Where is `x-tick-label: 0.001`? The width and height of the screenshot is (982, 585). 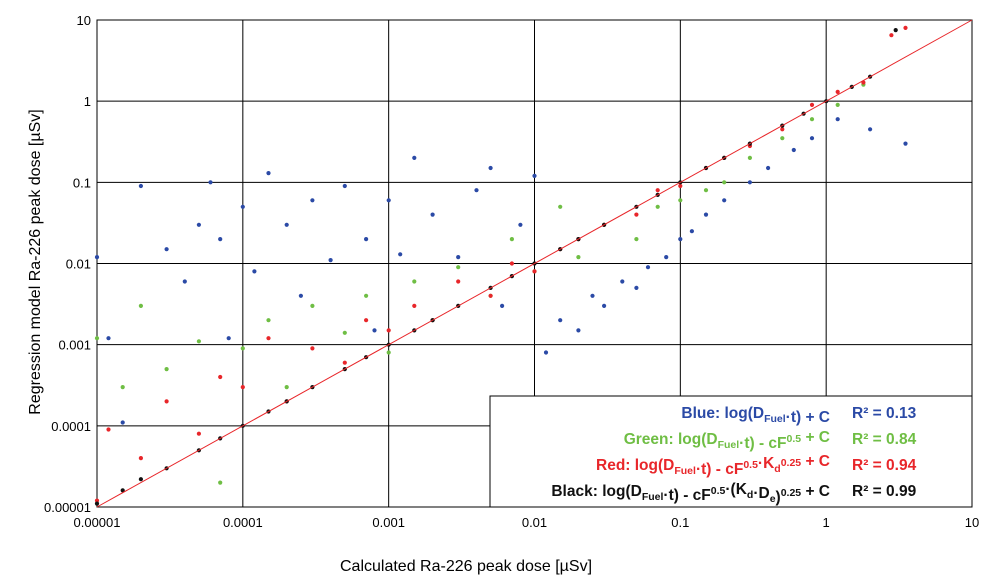
x-tick-label: 0.001 is located at coordinates (388, 522).